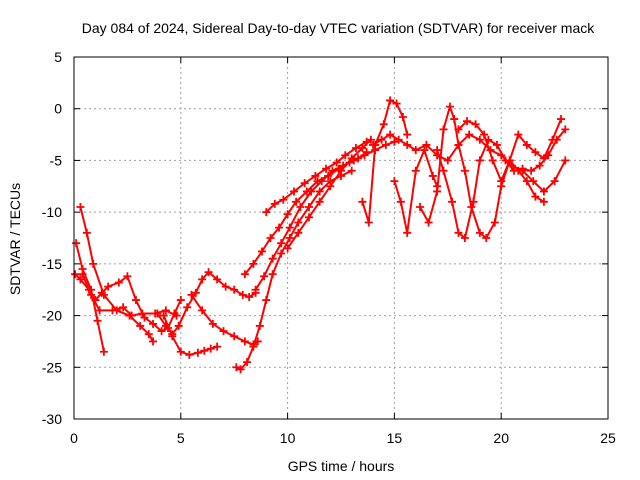  Describe the element at coordinates (58, 57) in the screenshot. I see `y-tick-label: 5` at that location.